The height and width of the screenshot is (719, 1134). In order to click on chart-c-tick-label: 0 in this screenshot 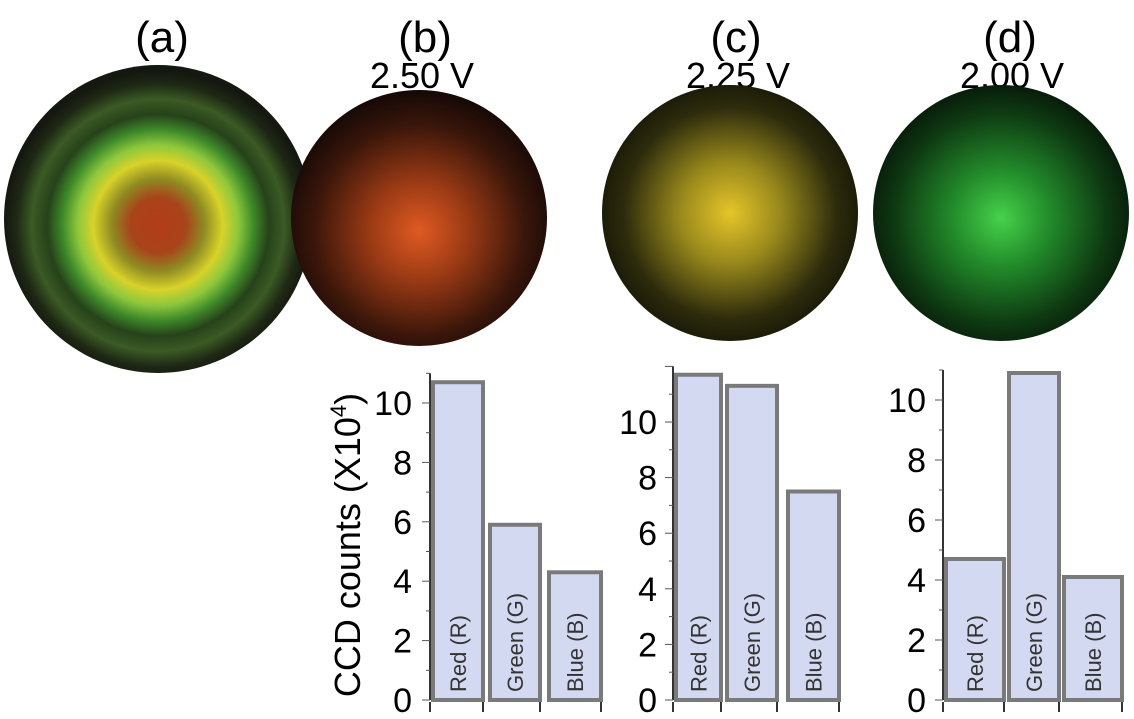, I will do `click(647, 700)`.